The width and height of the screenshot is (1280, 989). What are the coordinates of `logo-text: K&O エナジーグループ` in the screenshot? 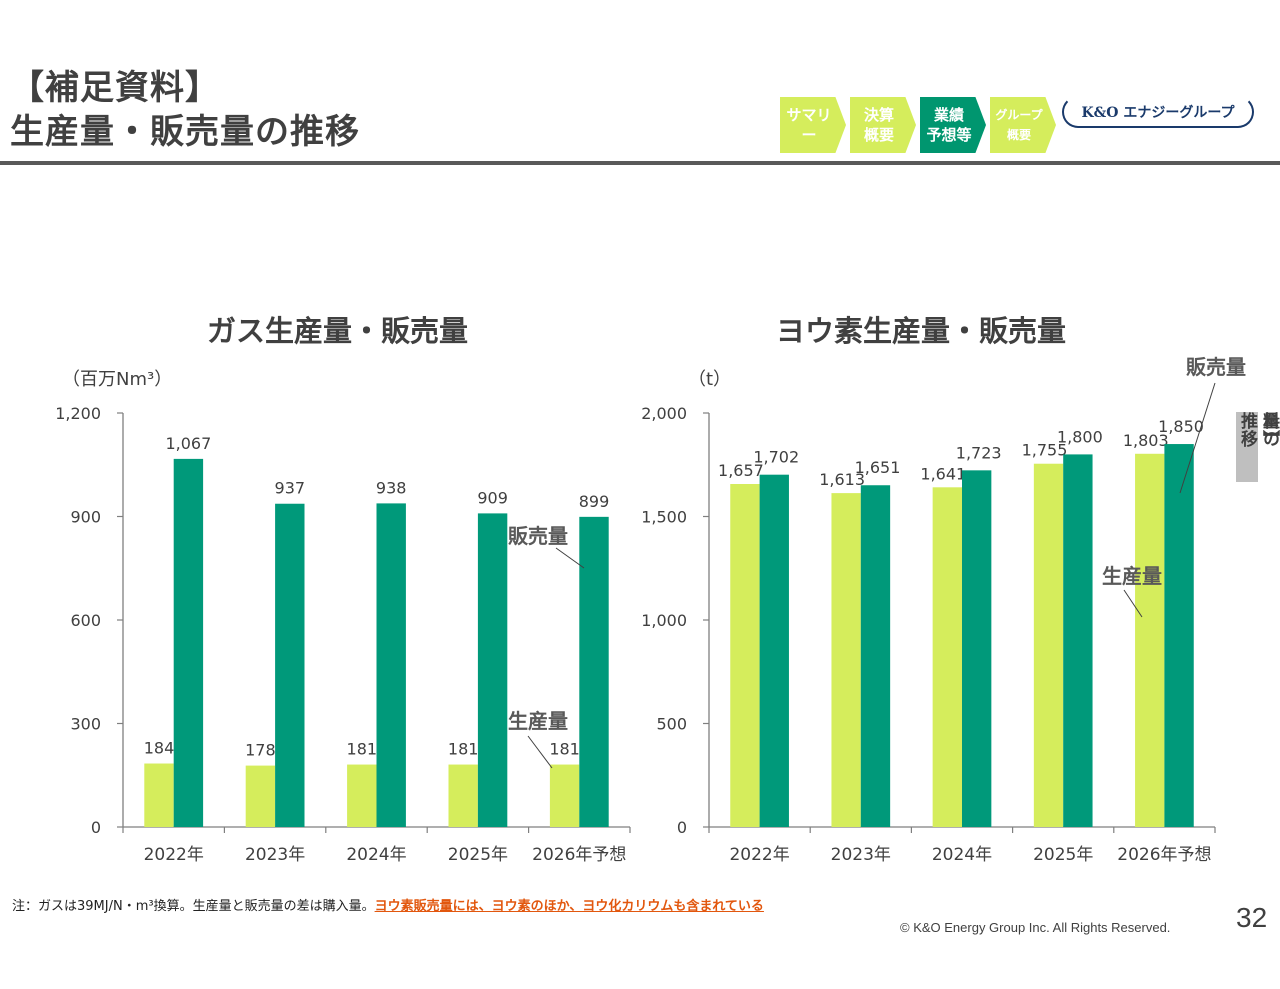 It's located at (1158, 113).